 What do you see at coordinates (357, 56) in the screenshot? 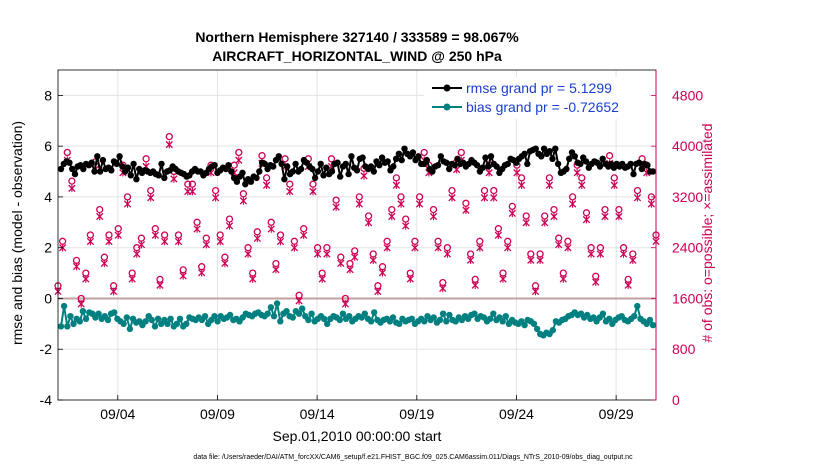
I see `chart-title-line2: AIRCRAFT_HORIZONTAL_WIND @ 250 hPa` at bounding box center [357, 56].